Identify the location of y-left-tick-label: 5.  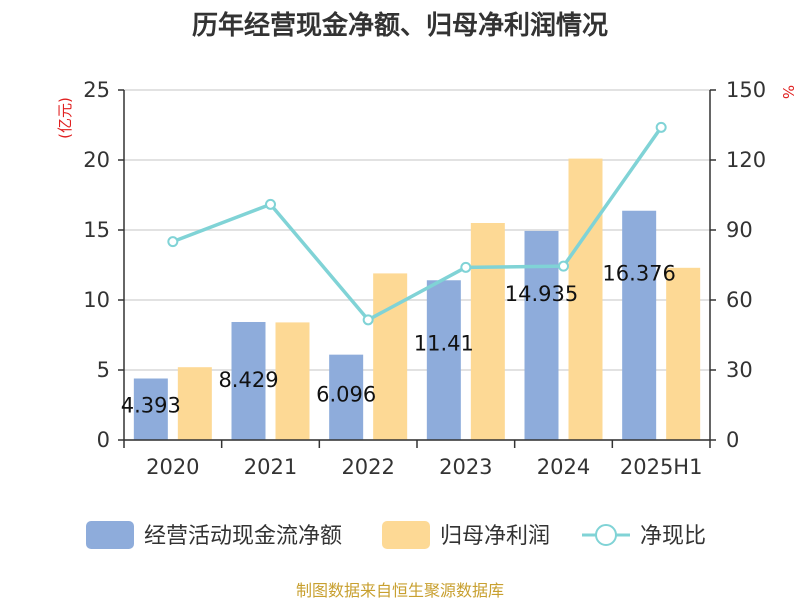
(103, 370).